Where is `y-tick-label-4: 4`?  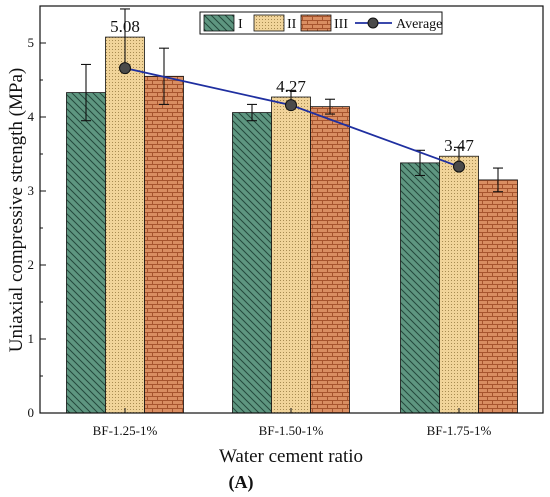
y-tick-label-4: 4 is located at coordinates (31, 116).